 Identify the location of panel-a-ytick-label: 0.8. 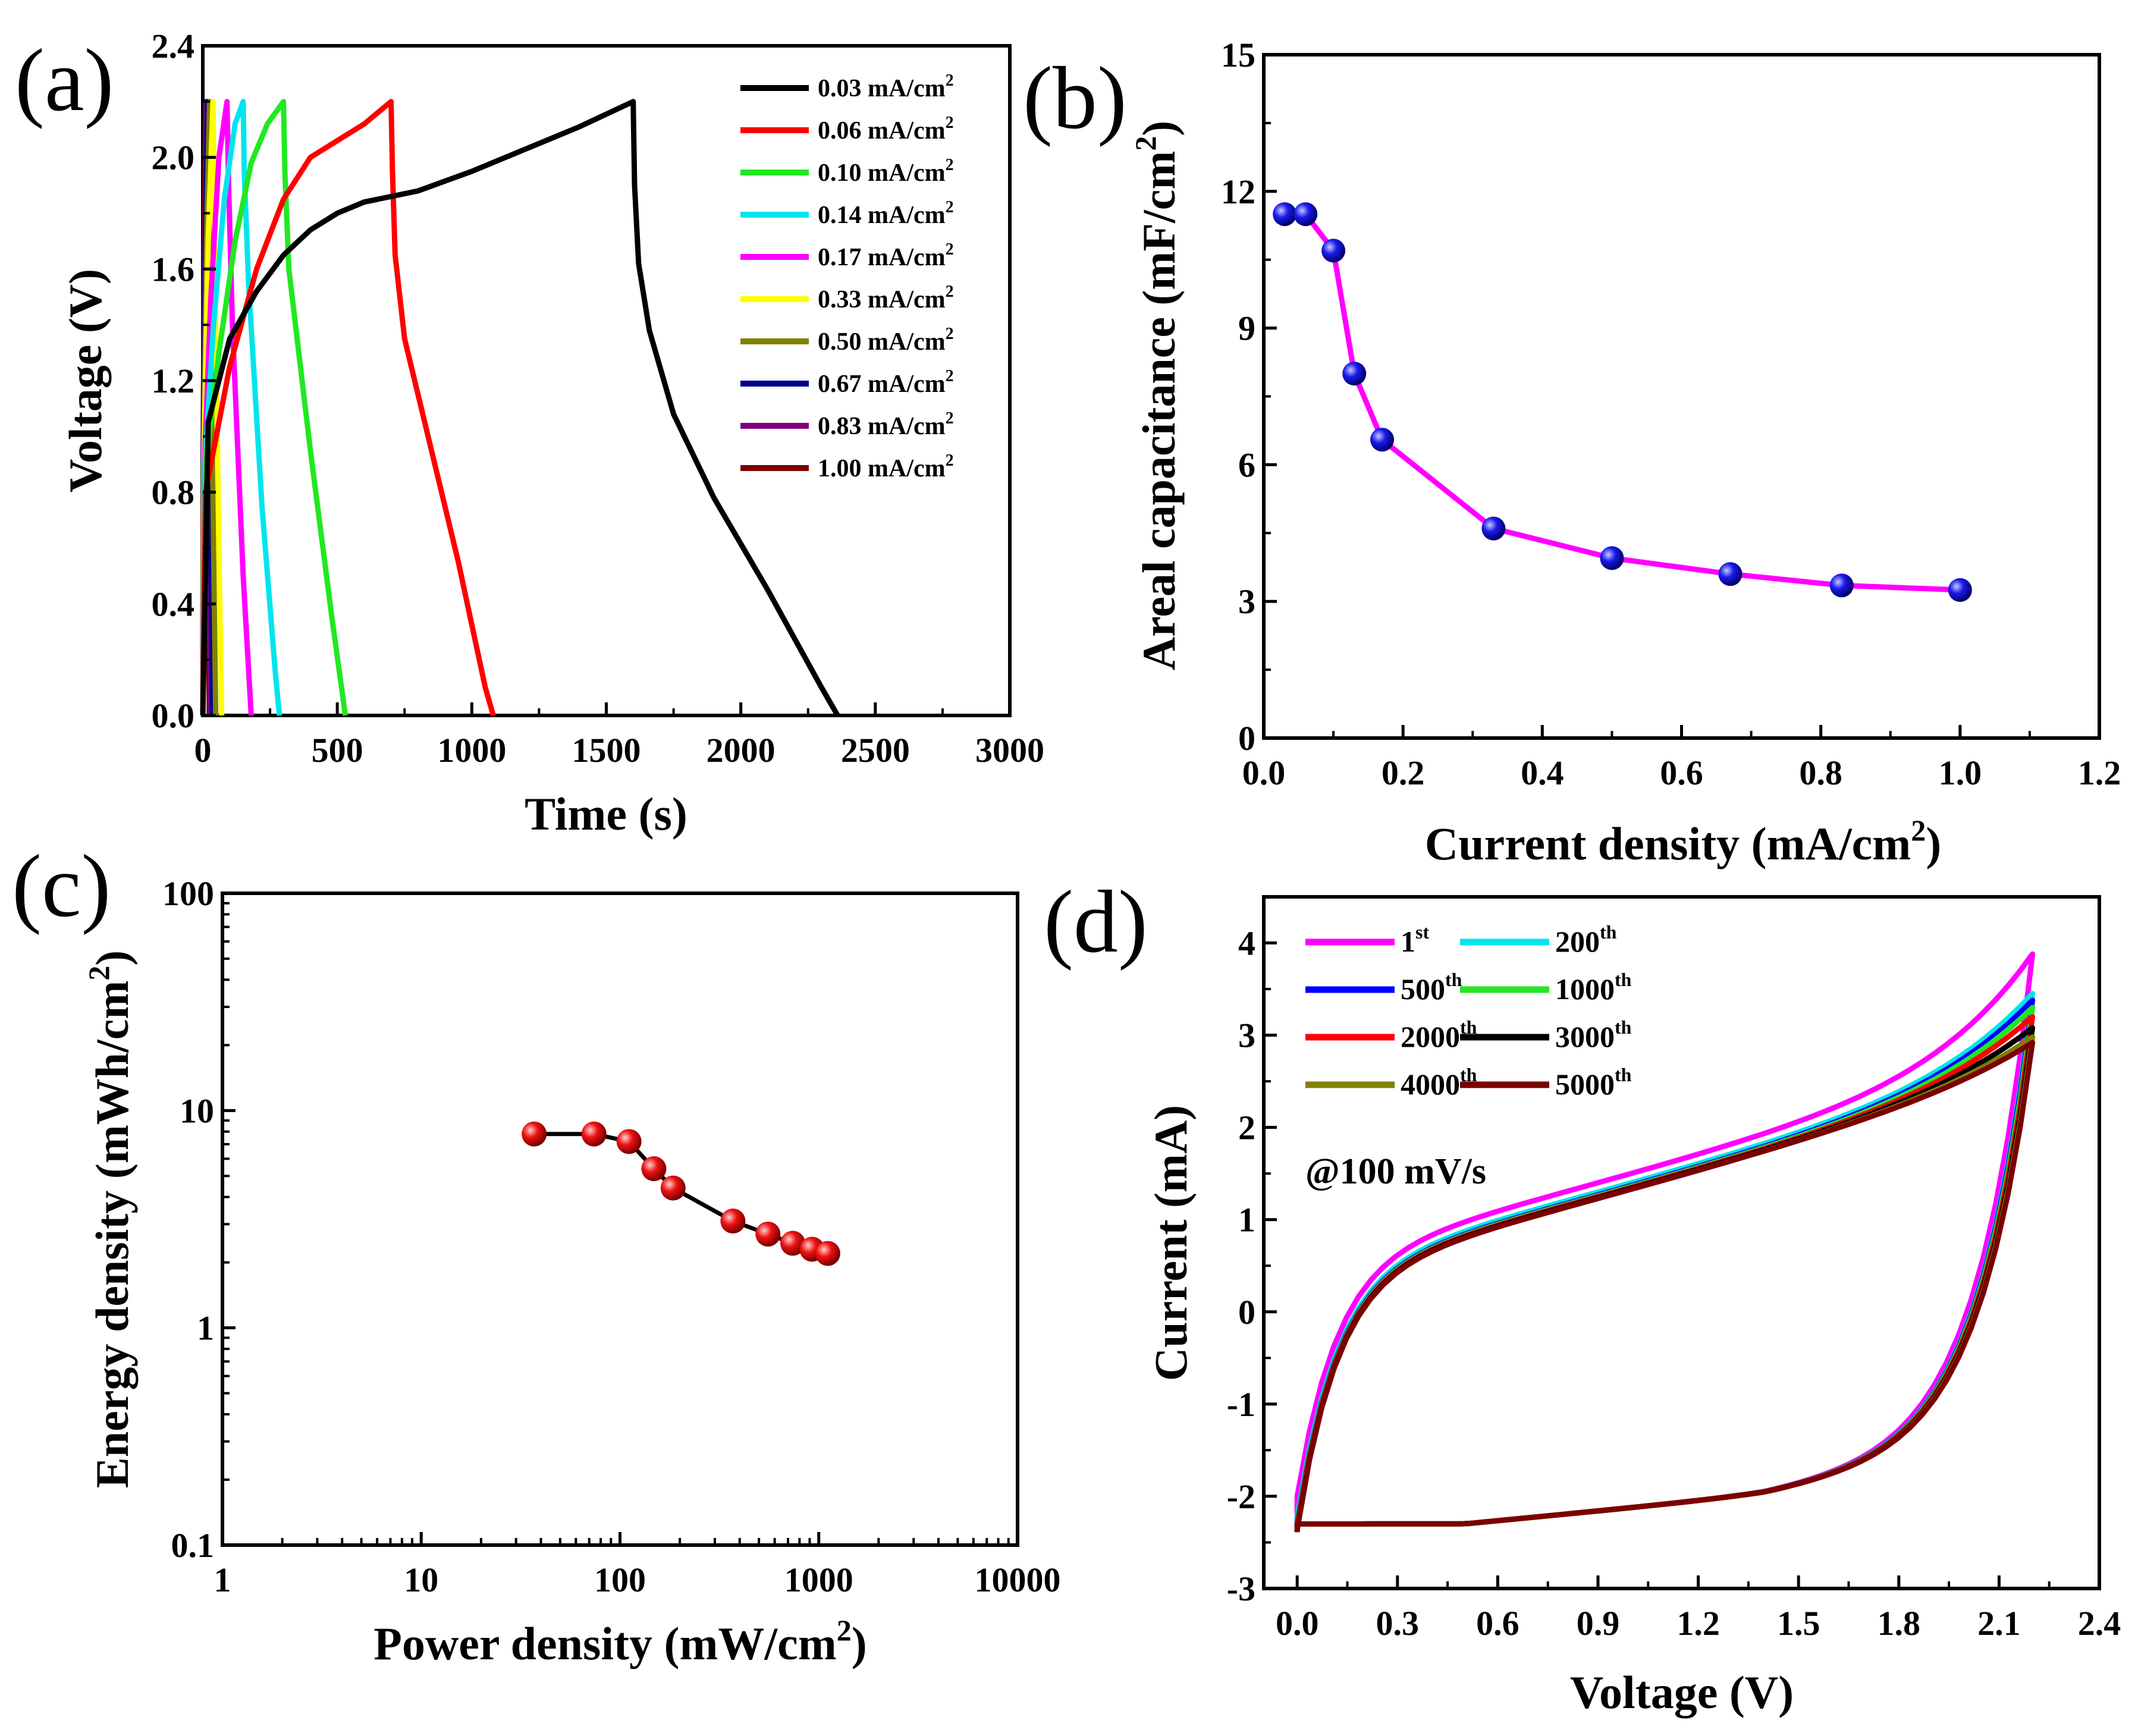
(173, 492).